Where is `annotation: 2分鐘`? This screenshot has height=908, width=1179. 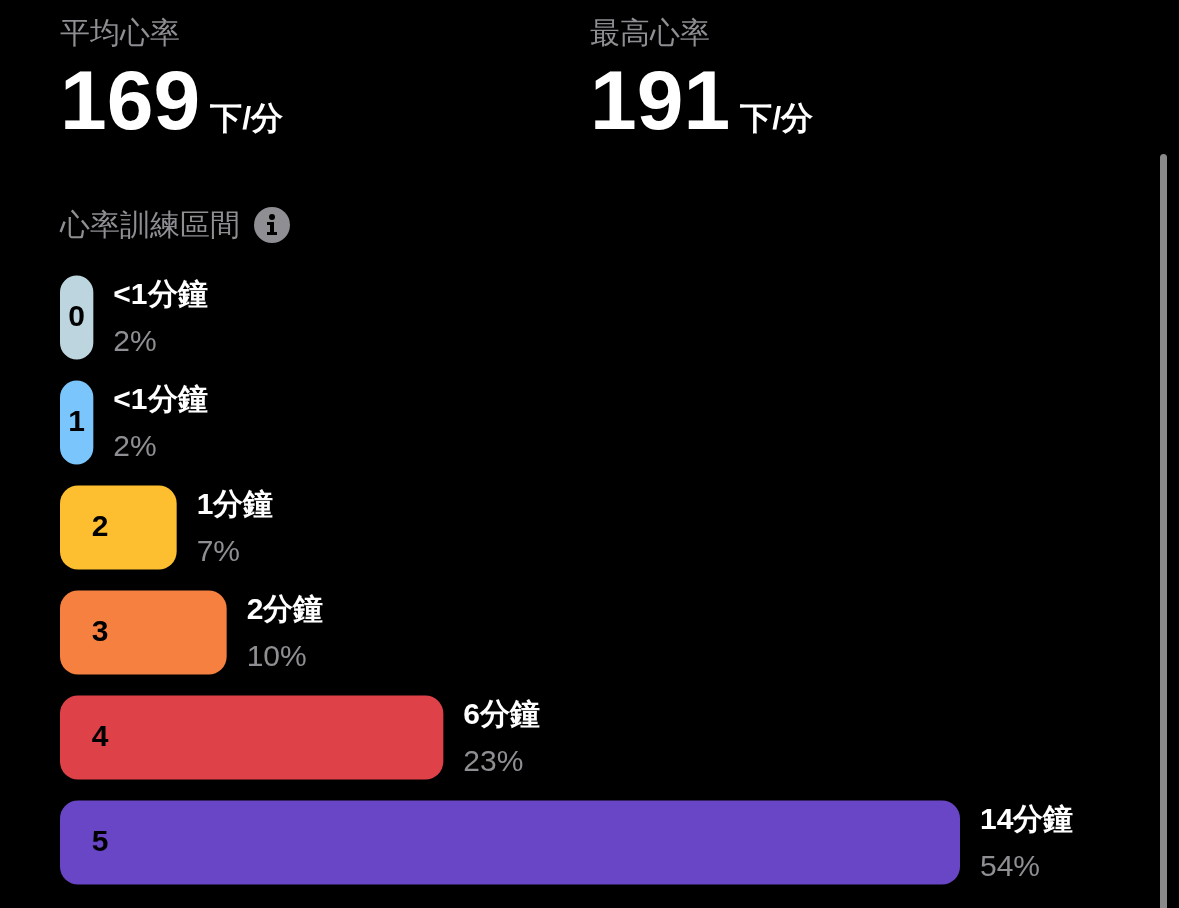
annotation: 2分鐘 is located at coordinates (285, 608).